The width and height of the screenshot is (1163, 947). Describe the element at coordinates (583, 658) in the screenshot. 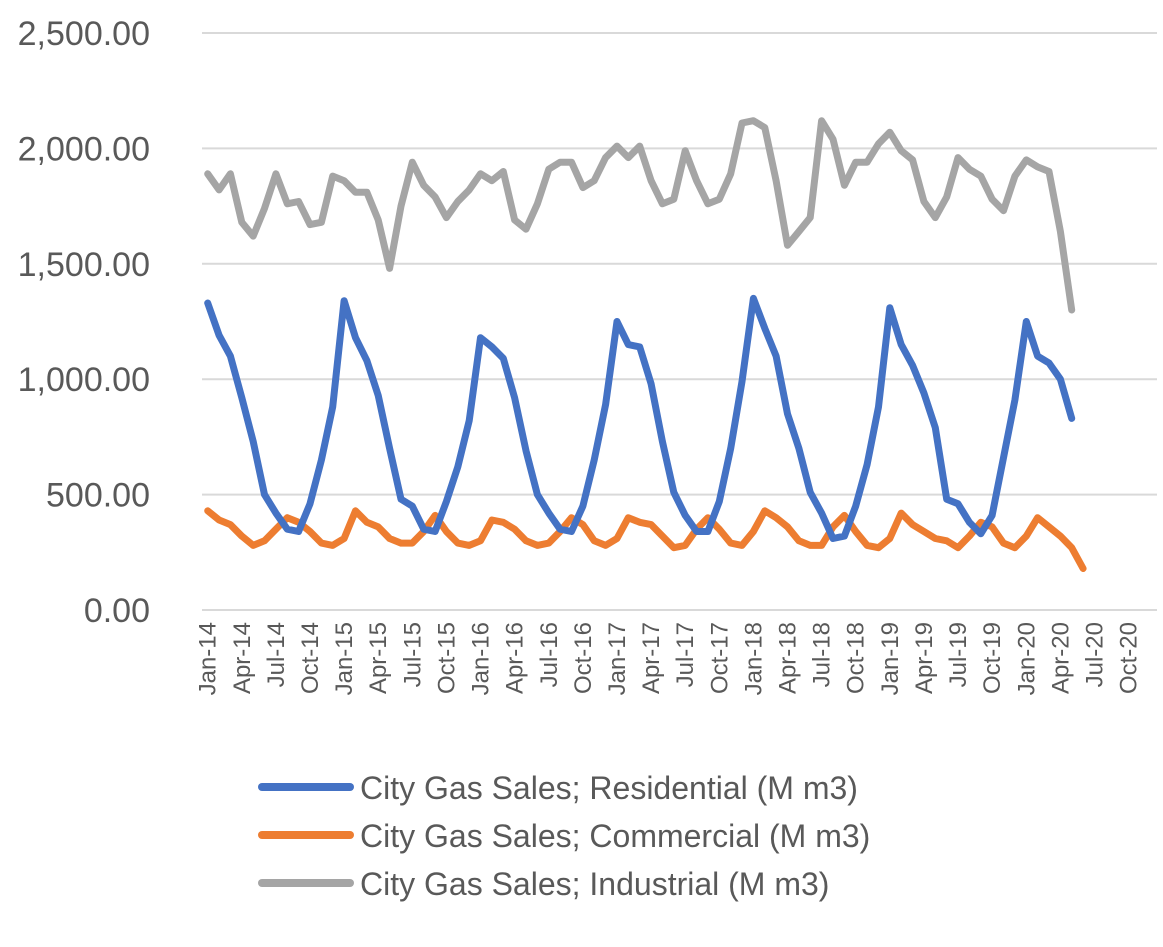

I see `x-tick-label: Oct-16` at that location.